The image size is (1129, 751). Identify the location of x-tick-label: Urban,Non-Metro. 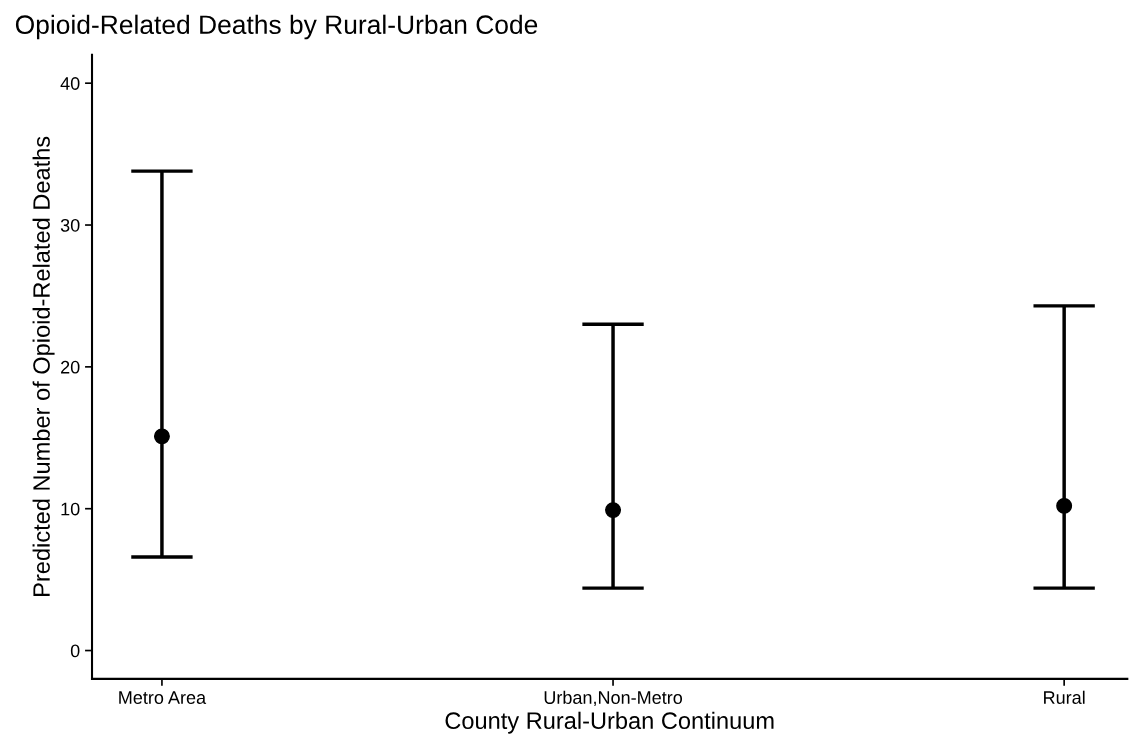
(613, 698).